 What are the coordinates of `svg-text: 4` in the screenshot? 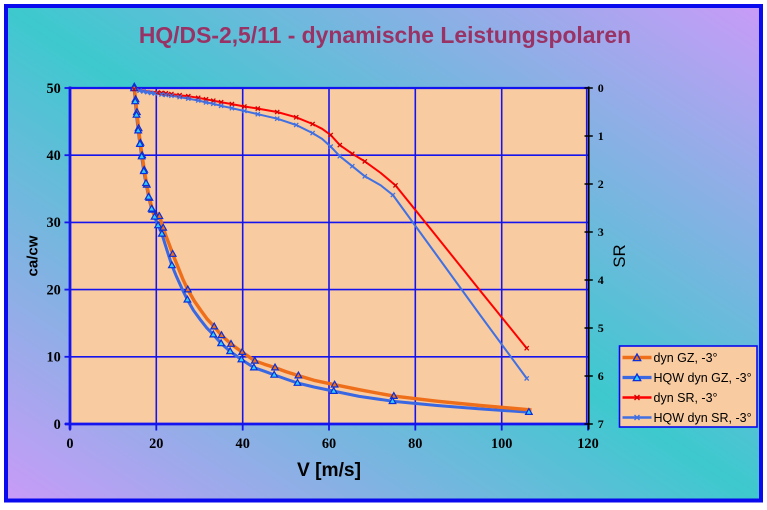 It's located at (601, 280).